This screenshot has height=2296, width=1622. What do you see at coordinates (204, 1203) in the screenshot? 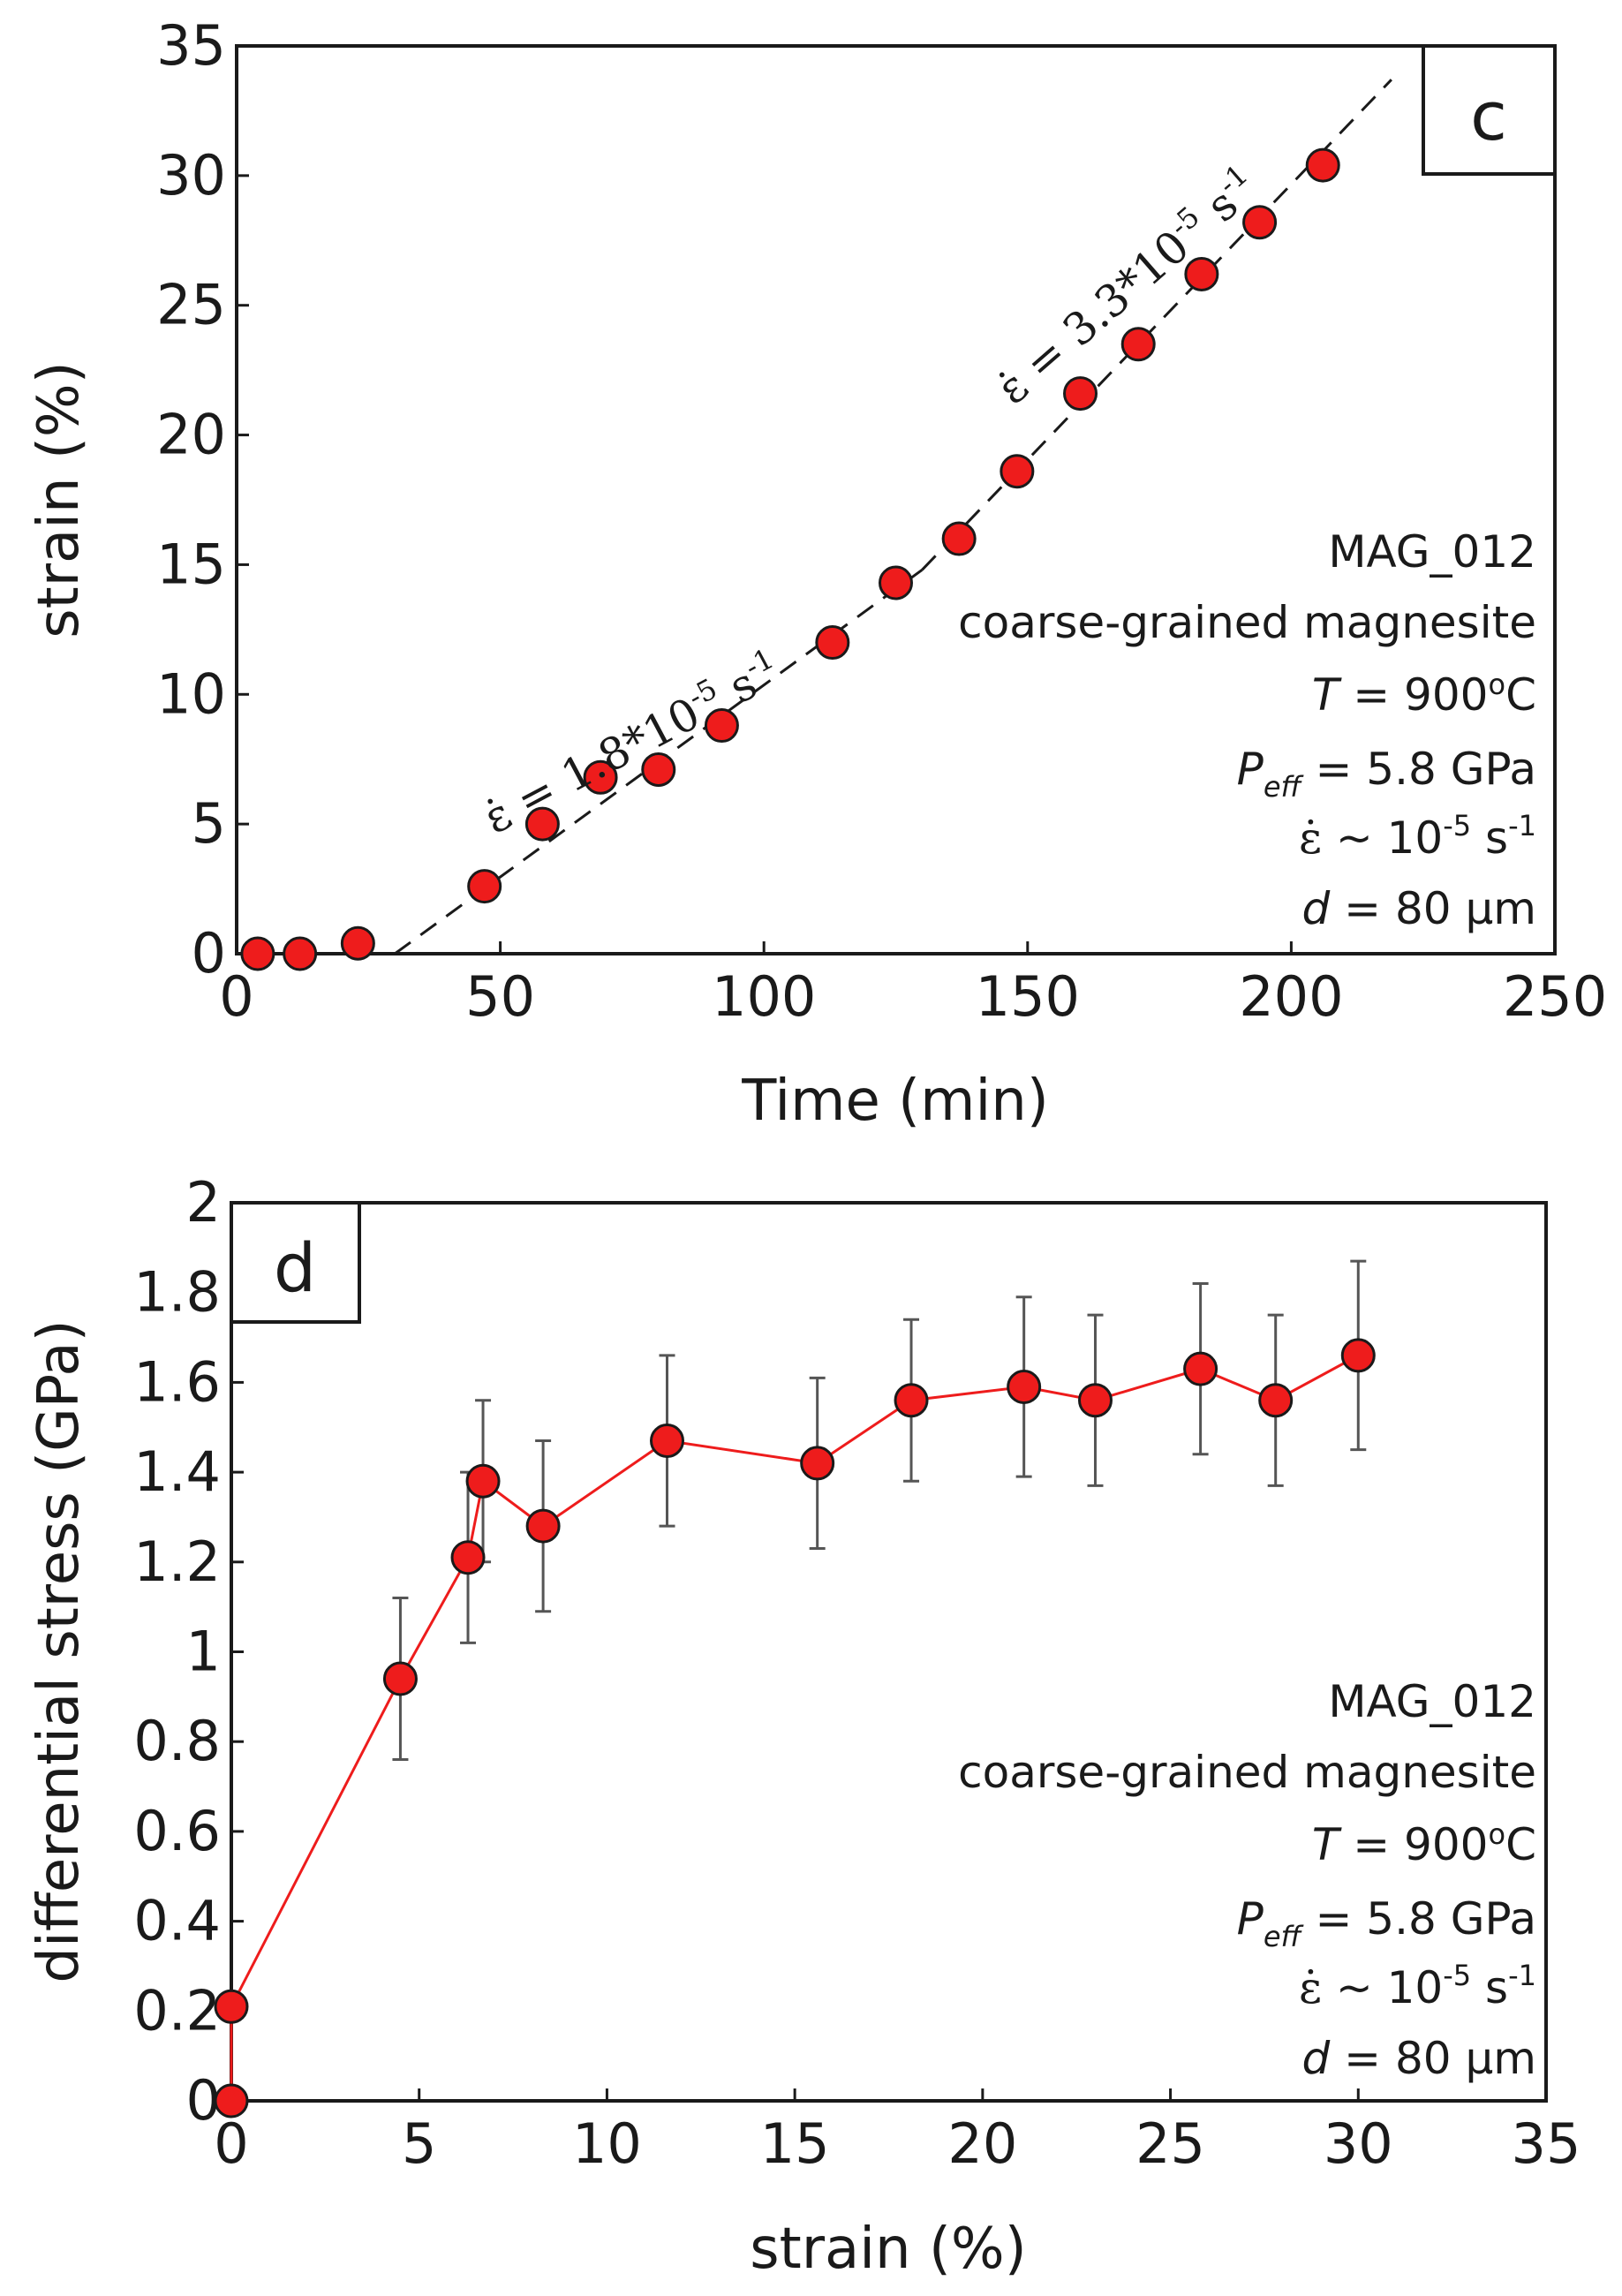
I see `y-tick-label: 2` at bounding box center [204, 1203].